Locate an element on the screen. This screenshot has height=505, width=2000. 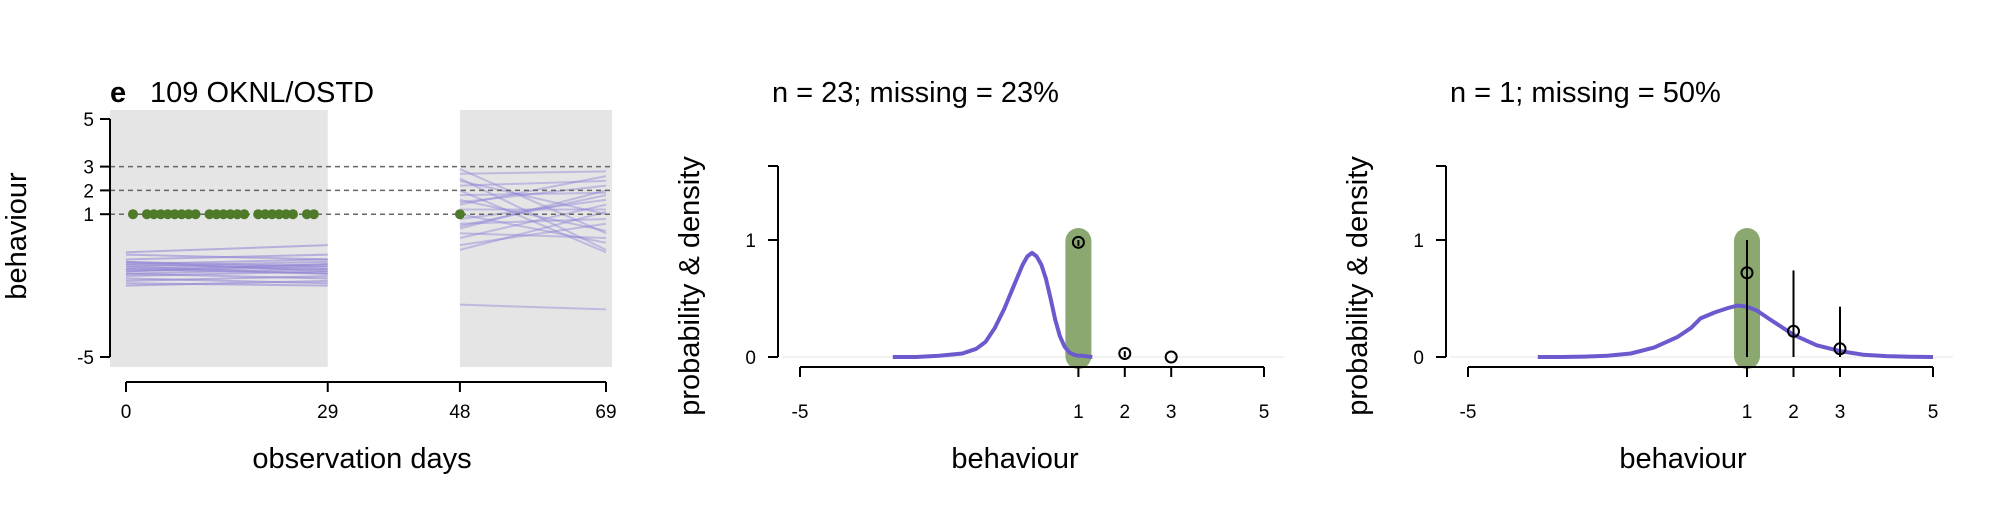
y-tick-label: 5 is located at coordinates (88, 120).